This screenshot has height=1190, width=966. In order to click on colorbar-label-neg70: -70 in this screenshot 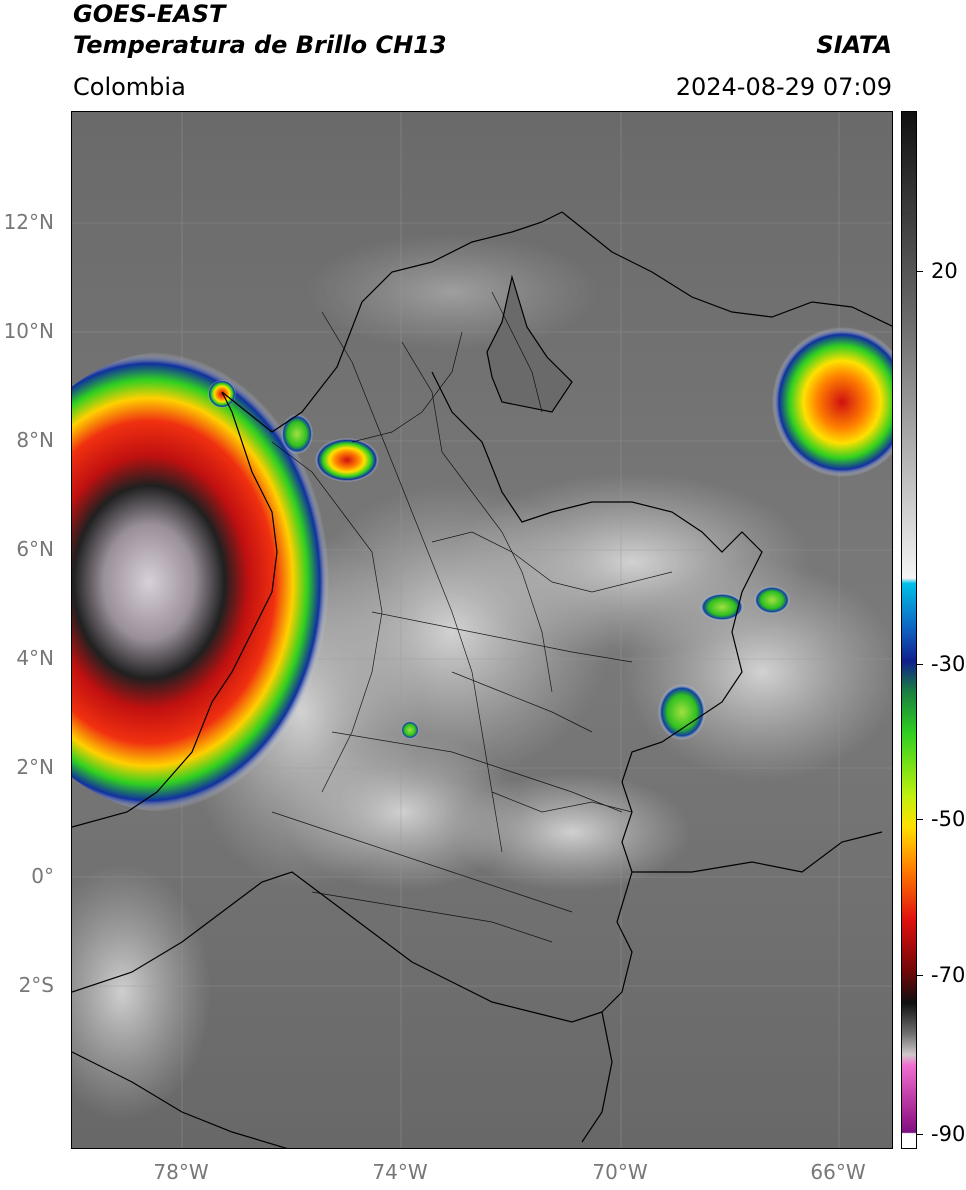, I will do `click(948, 975)`.